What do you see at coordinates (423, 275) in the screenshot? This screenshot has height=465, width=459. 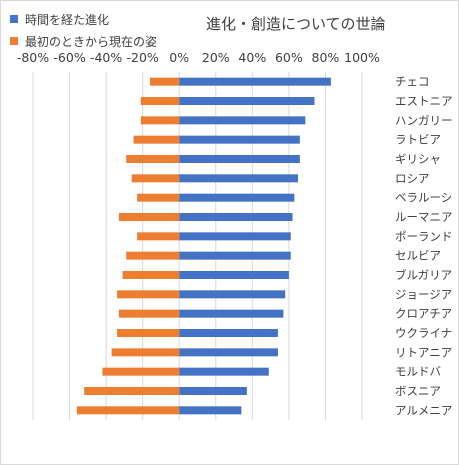 I see `category-label: ブルガリア` at bounding box center [423, 275].